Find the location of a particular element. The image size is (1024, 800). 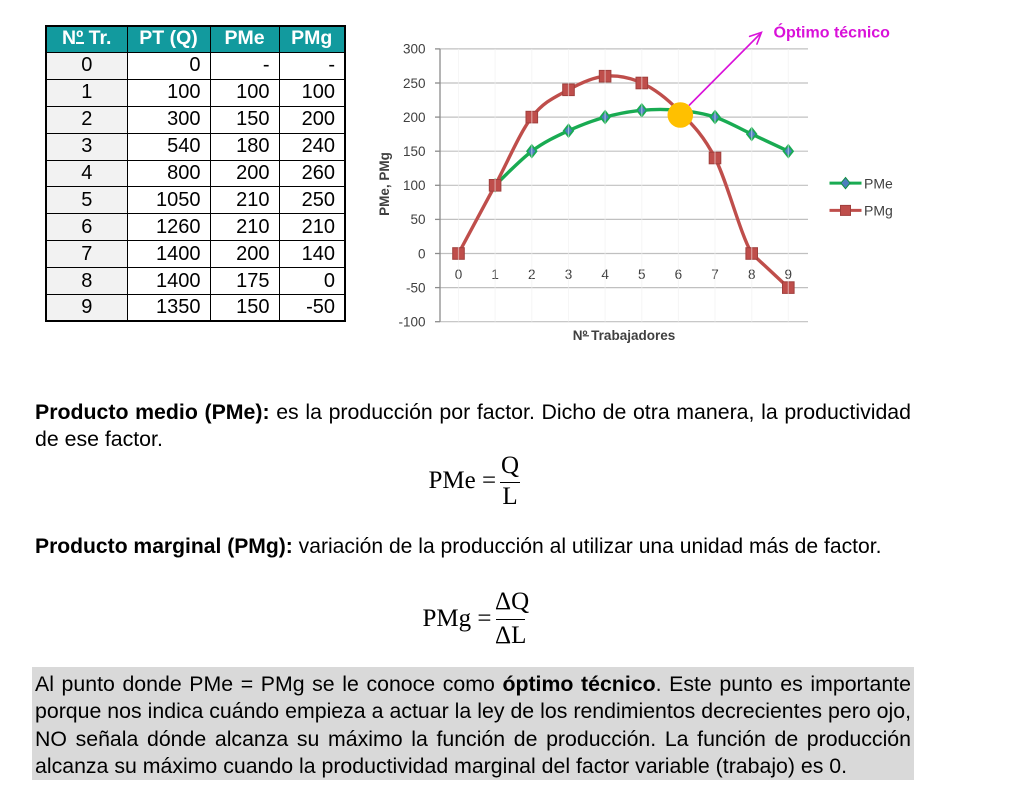

svg-text: 8 is located at coordinates (752, 274).